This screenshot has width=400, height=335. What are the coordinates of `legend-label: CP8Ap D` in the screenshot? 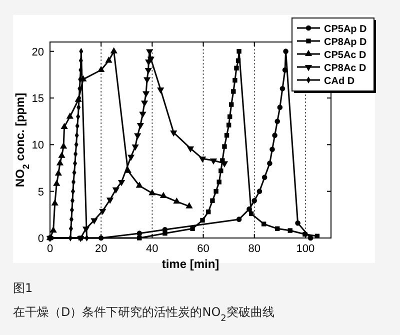 It's located at (345, 42).